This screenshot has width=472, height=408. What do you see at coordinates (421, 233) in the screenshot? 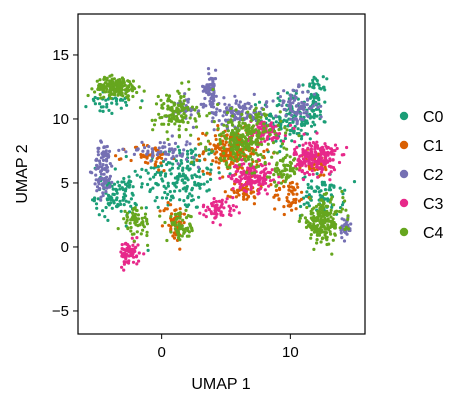
I see `legend-item-C4: C4` at bounding box center [421, 233].